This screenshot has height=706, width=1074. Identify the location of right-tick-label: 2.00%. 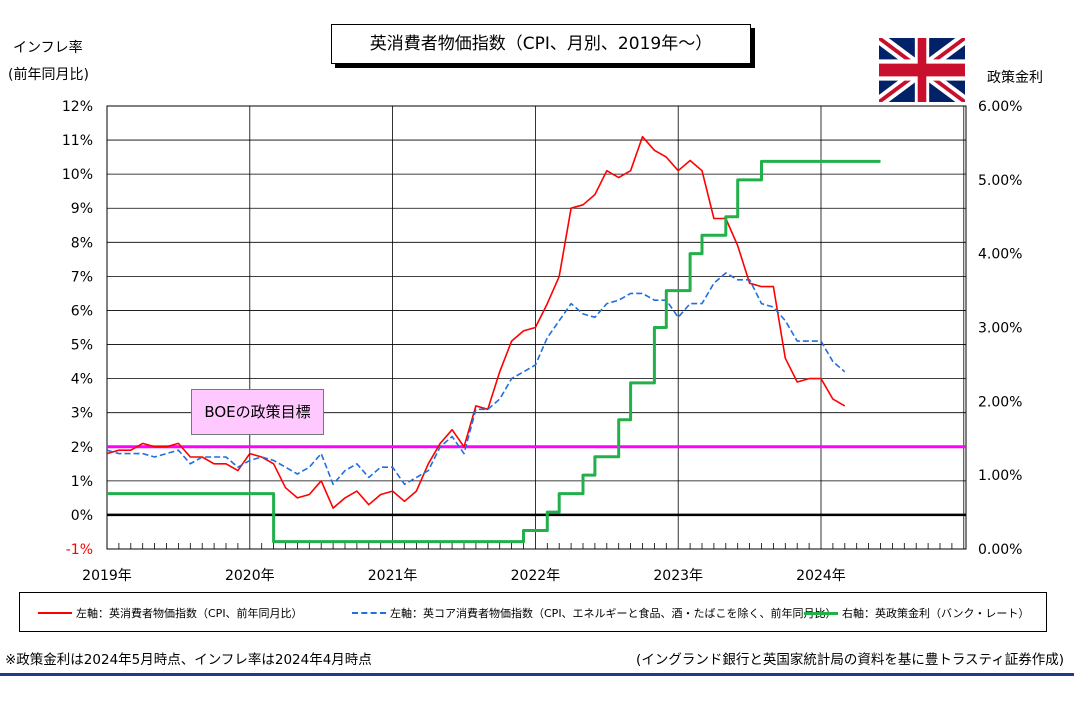
(1000, 402).